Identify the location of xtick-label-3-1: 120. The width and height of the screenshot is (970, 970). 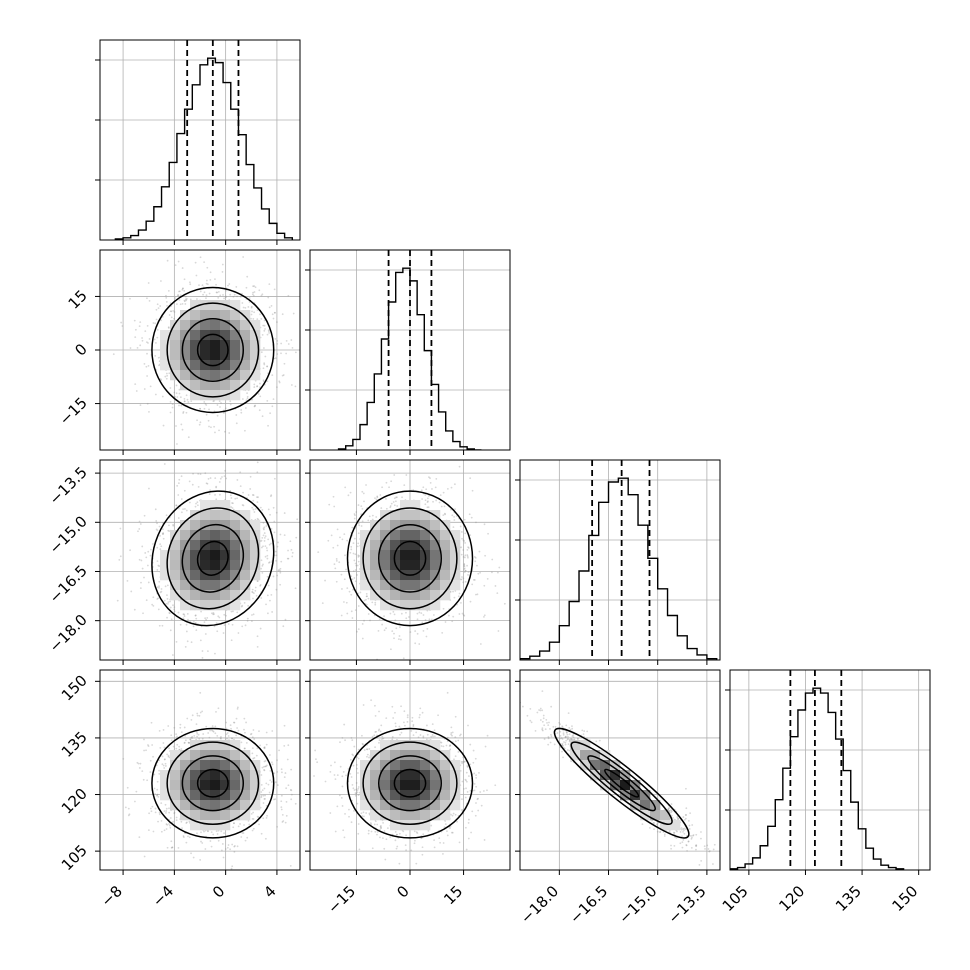
(791, 898).